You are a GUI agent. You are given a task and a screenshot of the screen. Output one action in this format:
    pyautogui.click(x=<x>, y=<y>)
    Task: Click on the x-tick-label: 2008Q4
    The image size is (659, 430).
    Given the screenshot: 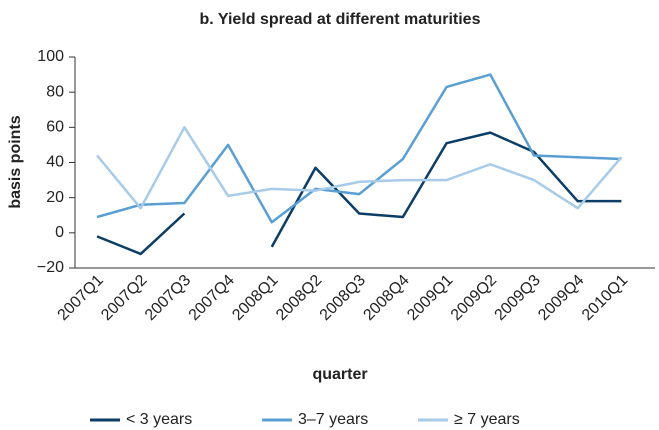 What is the action you would take?
    pyautogui.click(x=386, y=298)
    